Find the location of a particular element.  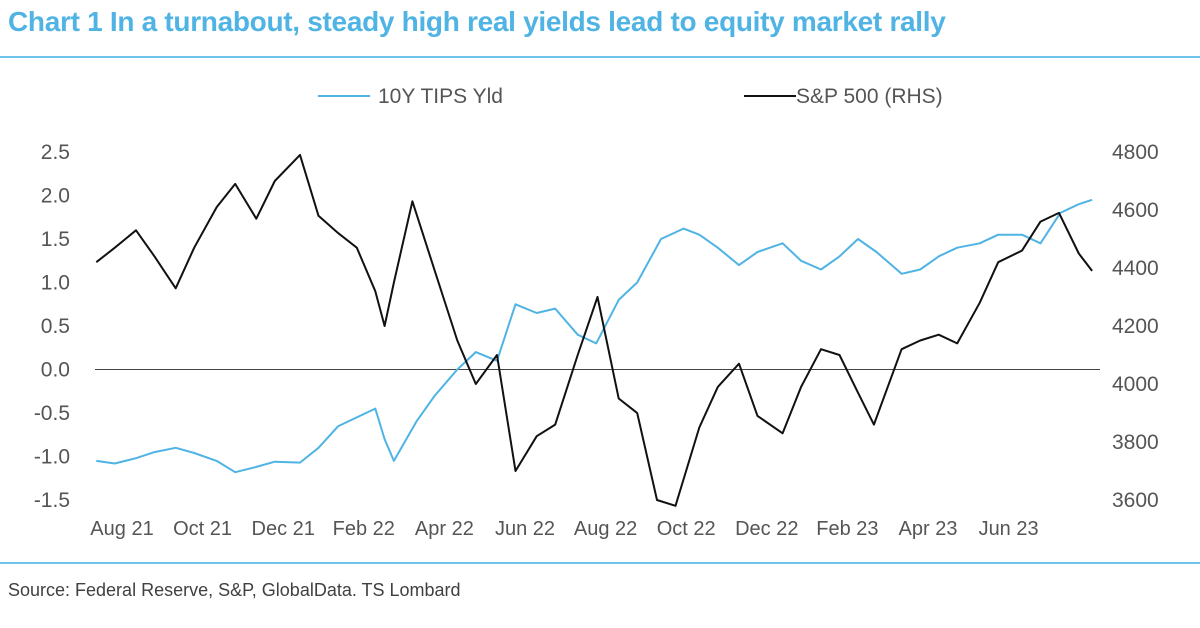

x-axis-tick-label: Oct 22 is located at coordinates (686, 529).